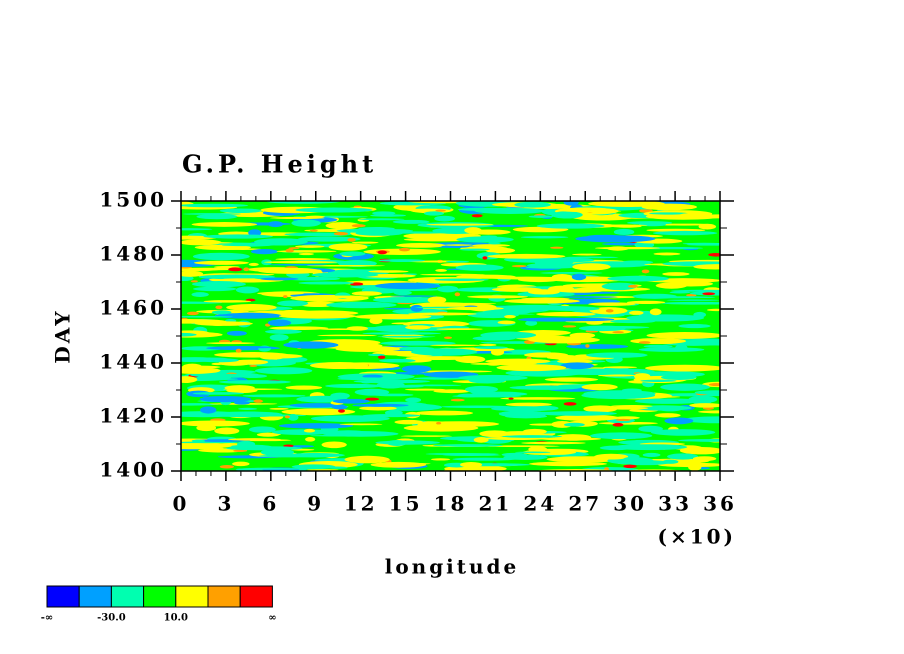 The height and width of the screenshot is (654, 904). I want to click on x-tick-label: 27, so click(585, 504).